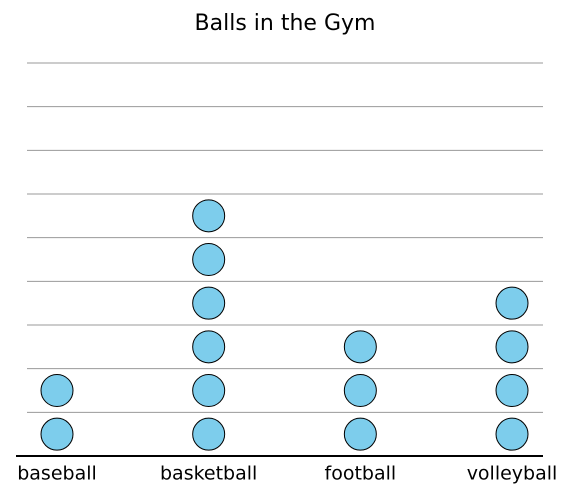 The image size is (567, 485). What do you see at coordinates (57, 474) in the screenshot?
I see `x-tick-label: baseball` at bounding box center [57, 474].